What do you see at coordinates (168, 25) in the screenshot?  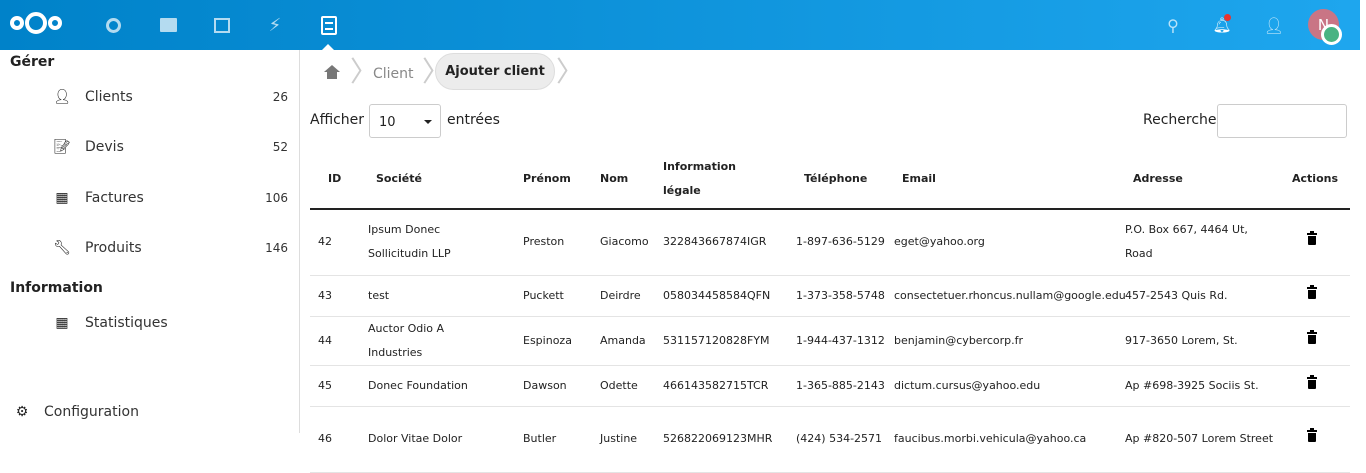 I see `files-icon` at bounding box center [168, 25].